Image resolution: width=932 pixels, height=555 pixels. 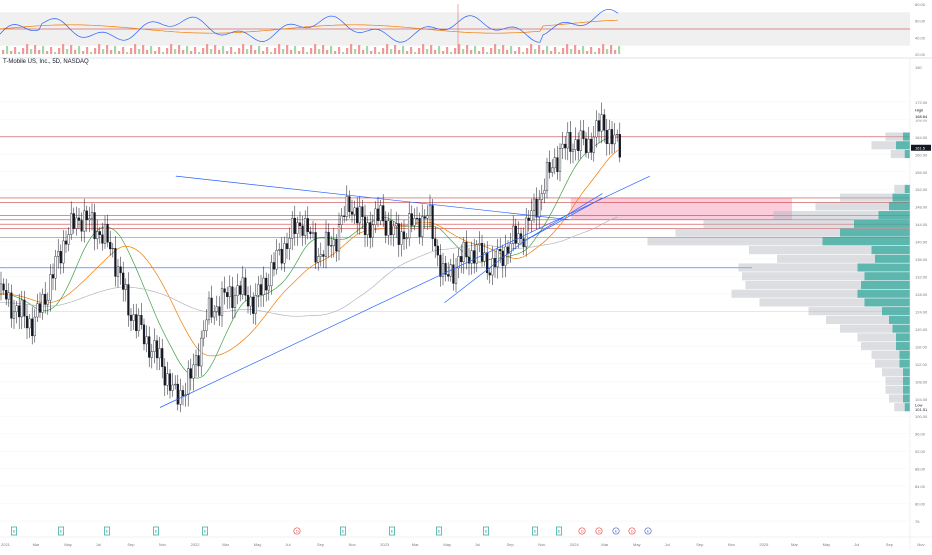 What do you see at coordinates (541, 544) in the screenshot?
I see `time-axis-label: Nov` at bounding box center [541, 544].